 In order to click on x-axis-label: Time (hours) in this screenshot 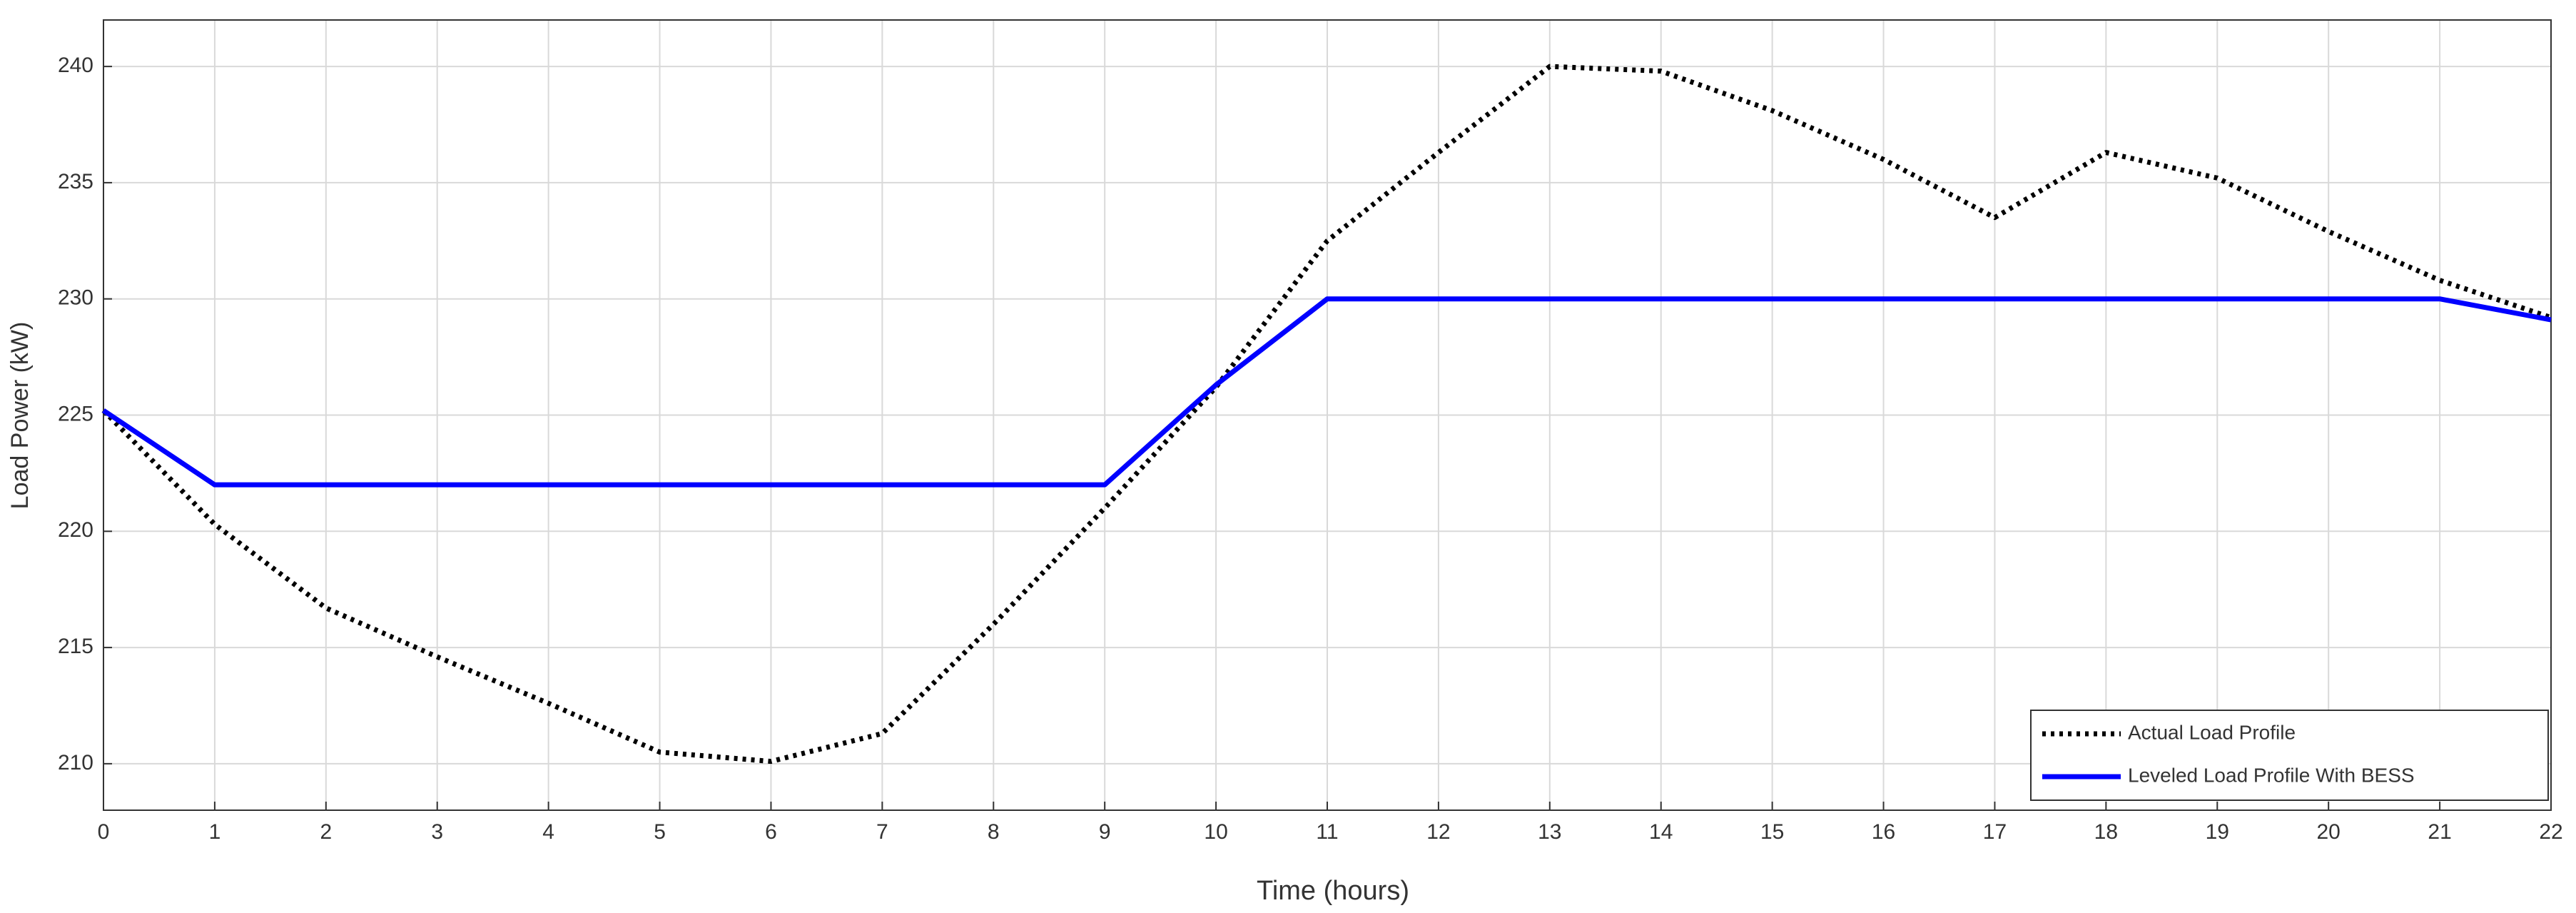, I will do `click(1333, 891)`.